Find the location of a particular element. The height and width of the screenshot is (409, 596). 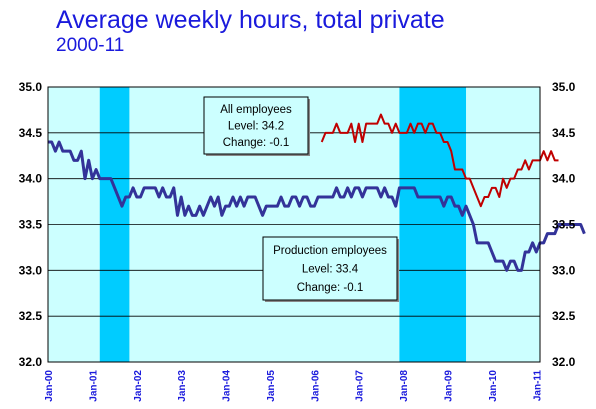

y-tick-right-5: 34.5 is located at coordinates (564, 133).